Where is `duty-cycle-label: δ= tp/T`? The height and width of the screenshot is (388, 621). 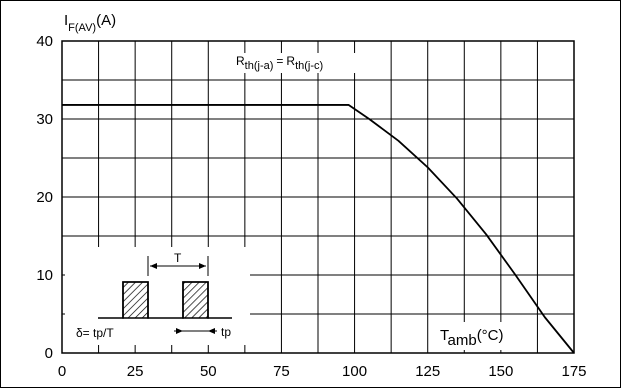
duty-cycle-label: δ= tp/T is located at coordinates (95, 333).